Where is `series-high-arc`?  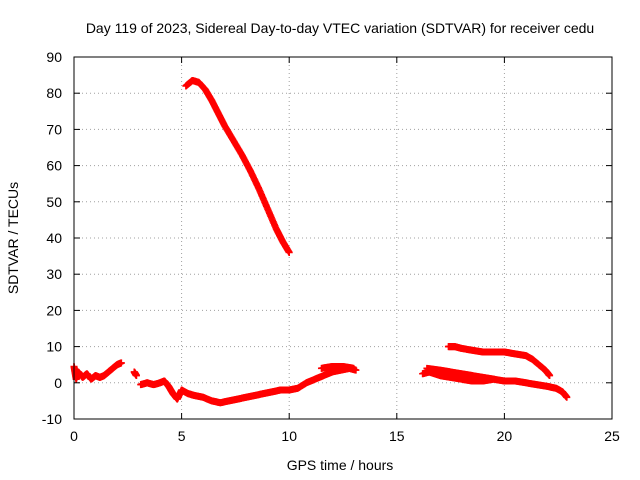 series-high-arc is located at coordinates (237, 166).